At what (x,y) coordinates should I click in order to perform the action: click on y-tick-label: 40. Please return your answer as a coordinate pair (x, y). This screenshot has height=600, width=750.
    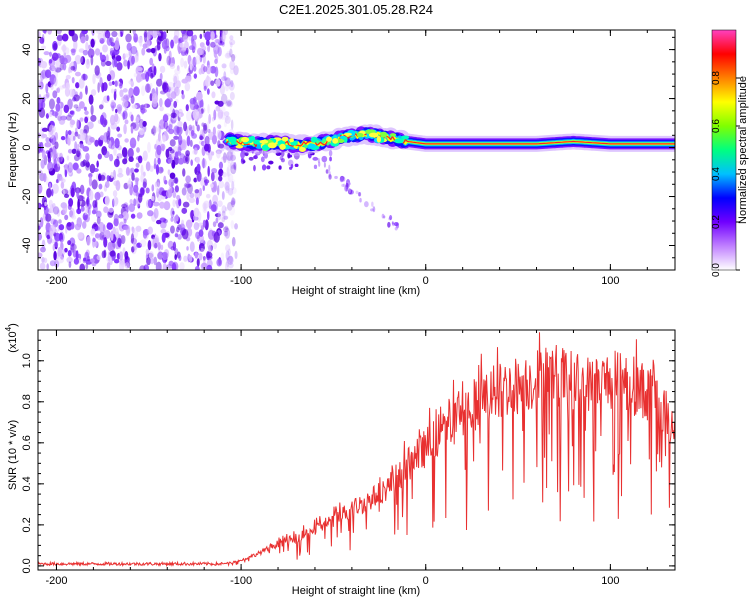
    Looking at the image, I should click on (27, 49).